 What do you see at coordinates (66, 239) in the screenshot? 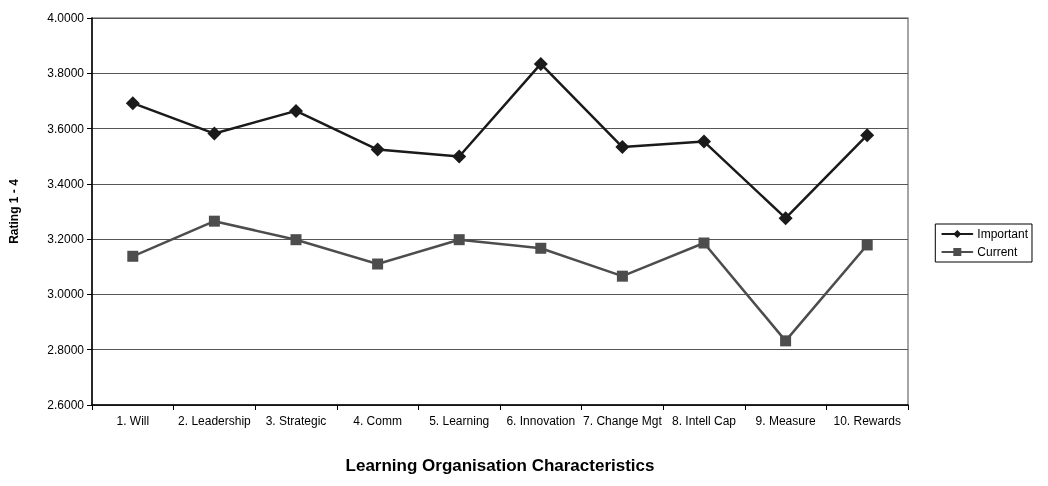
I see `y-tick-label: 3.2000` at bounding box center [66, 239].